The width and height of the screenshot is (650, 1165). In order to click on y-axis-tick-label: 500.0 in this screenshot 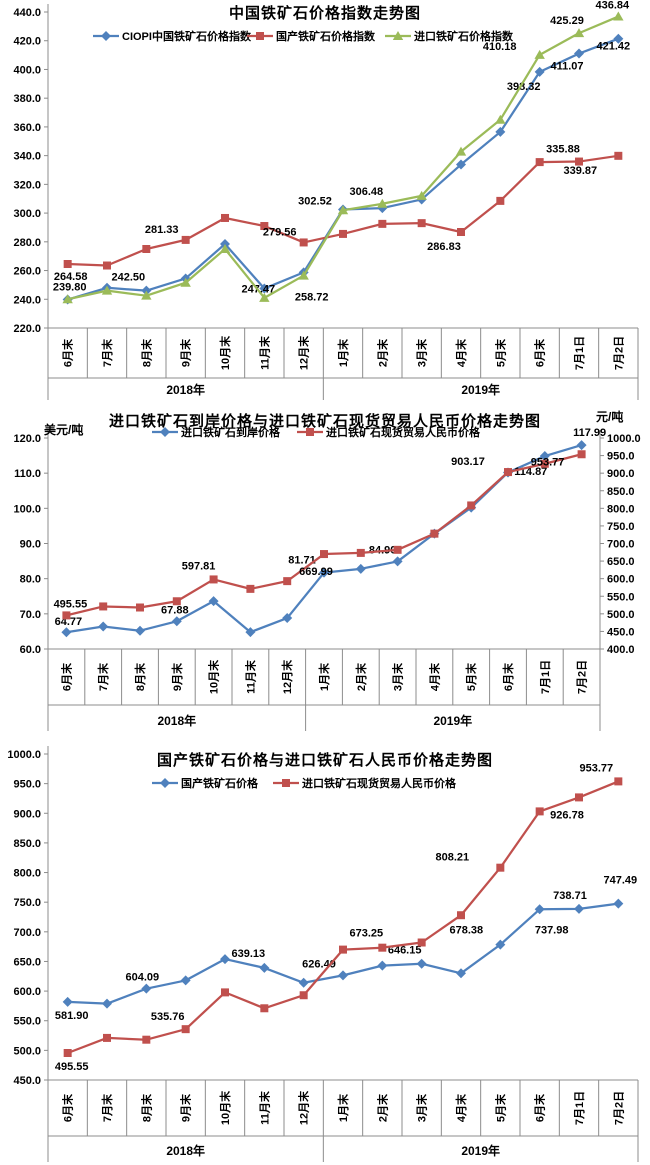, I will do `click(27, 1051)`.